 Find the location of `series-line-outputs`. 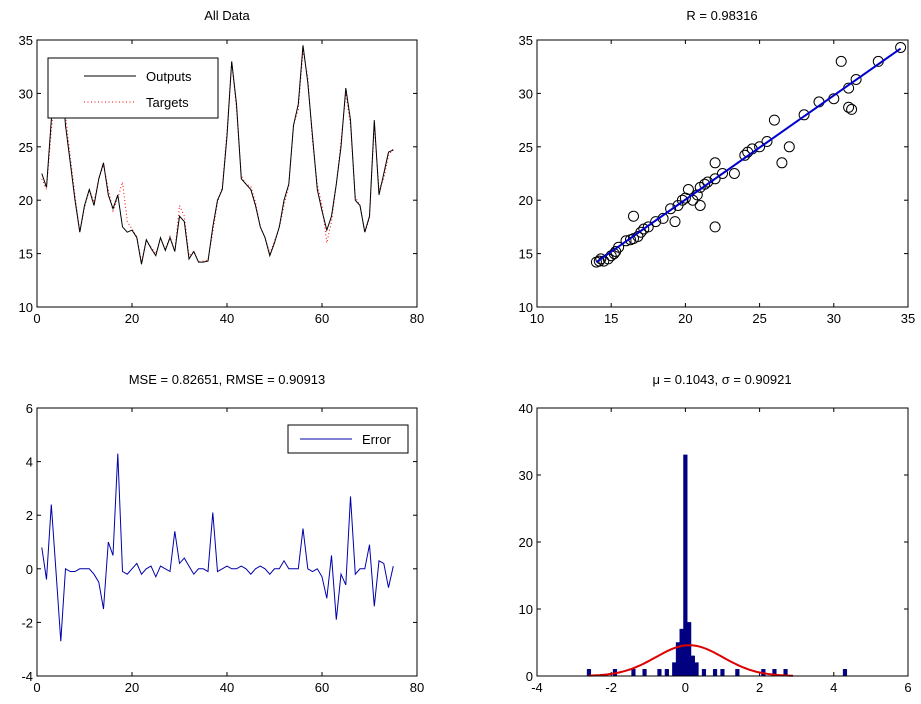

series-line-outputs is located at coordinates (217, 155).